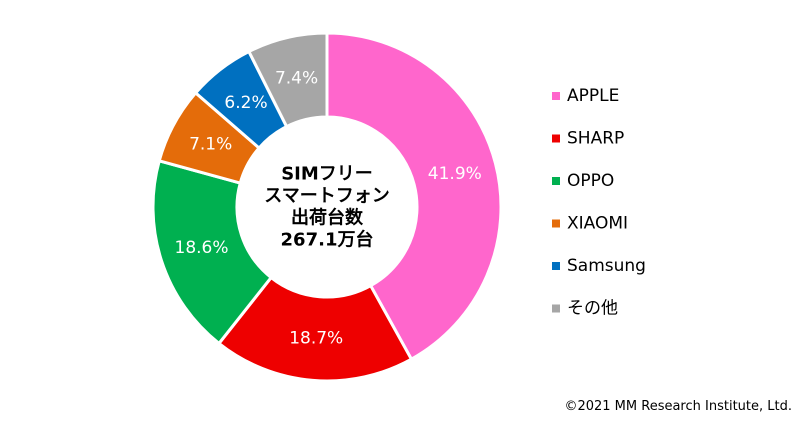  What do you see at coordinates (595, 139) in the screenshot?
I see `legend-label-1: SHARP` at bounding box center [595, 139].